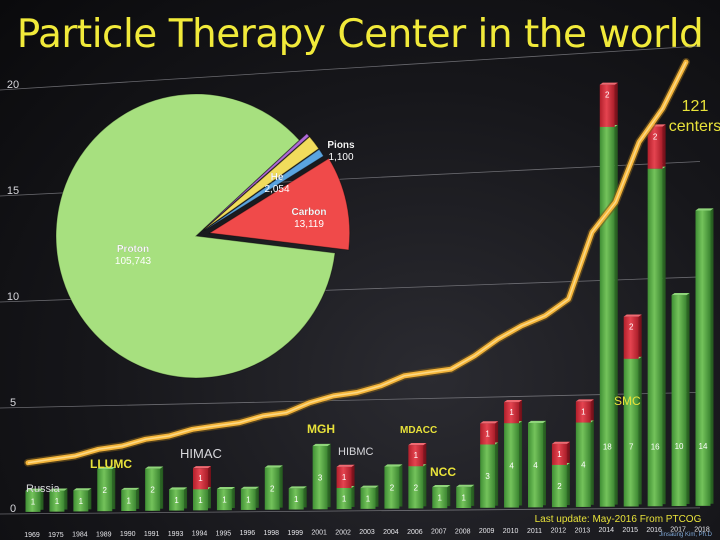 The image size is (720, 540). Describe the element at coordinates (685, 535) in the screenshot. I see `footer-author: Jinsaung Kim, Ph.D` at that location.